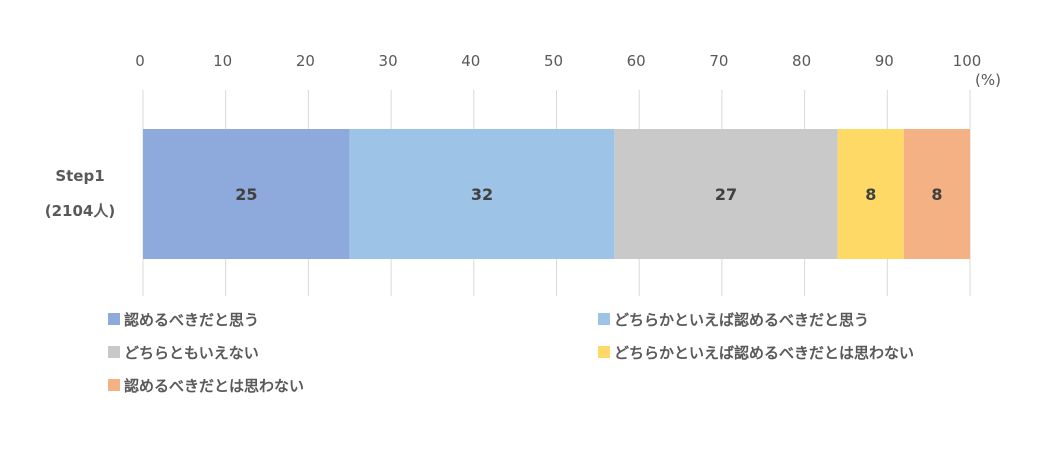 This screenshot has width=1056, height=456. What do you see at coordinates (553, 61) in the screenshot?
I see `x-tick-label: 50` at bounding box center [553, 61].